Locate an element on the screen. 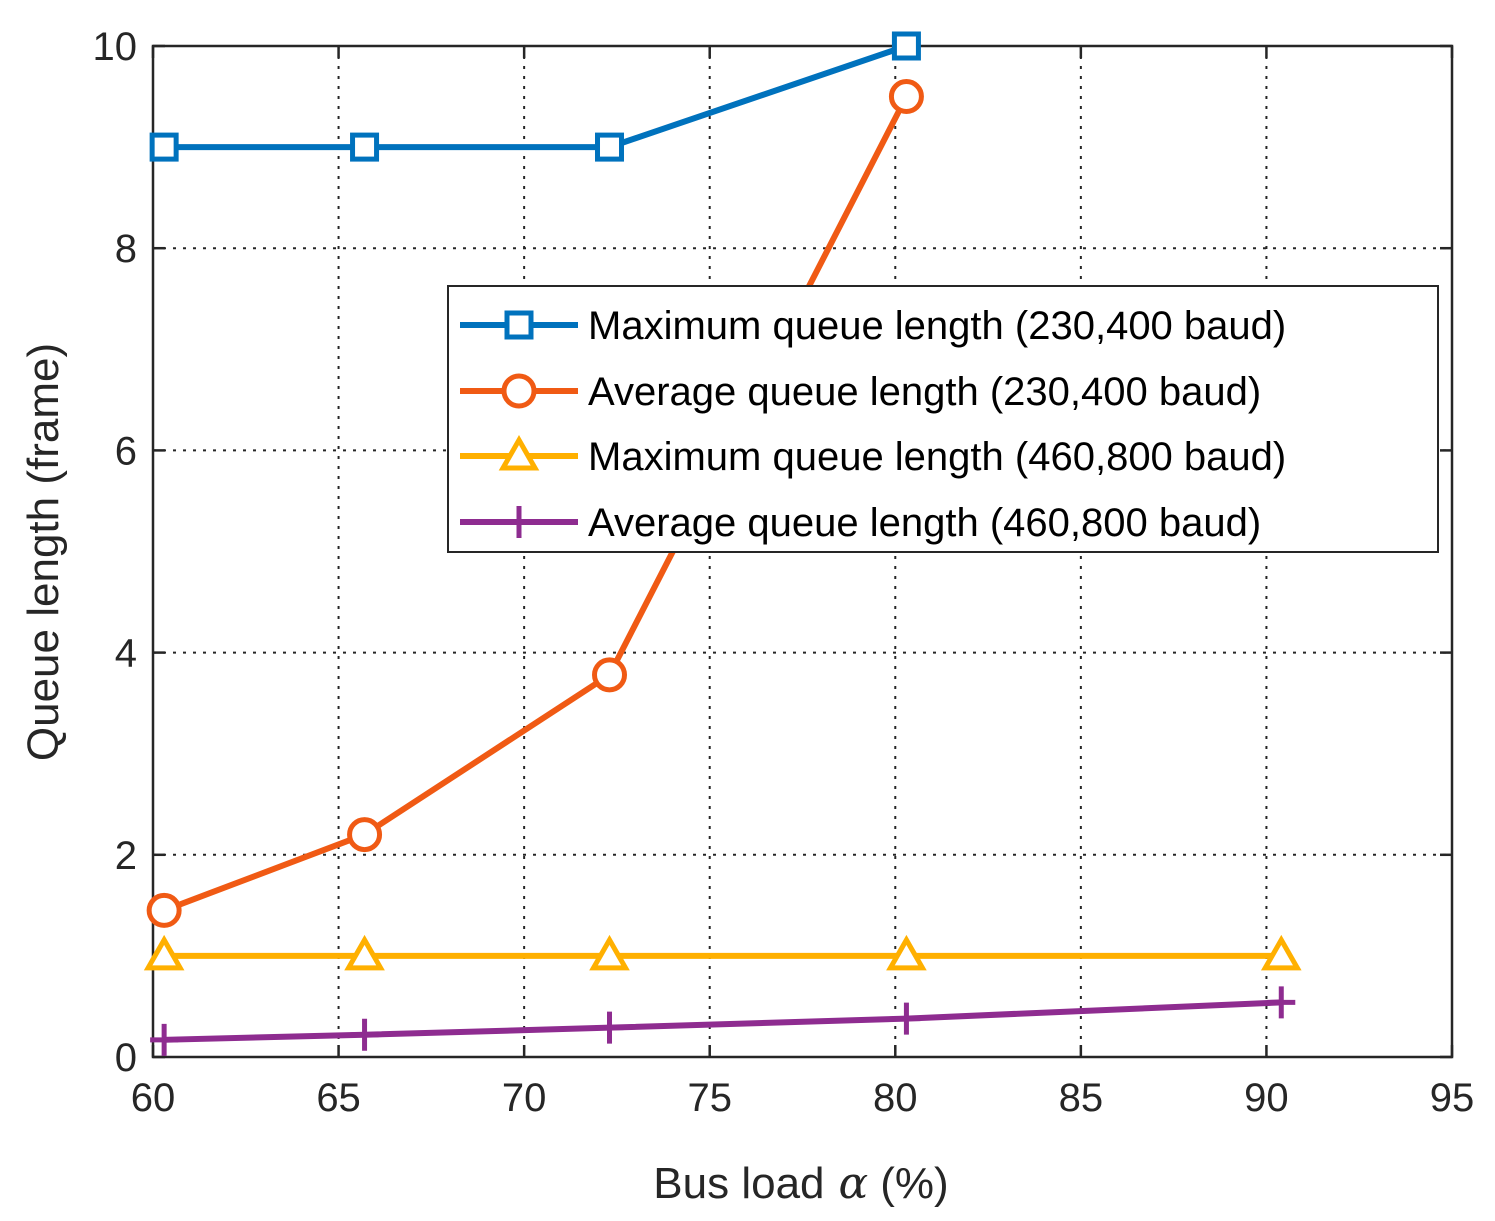 The height and width of the screenshot is (1221, 1495). x-tick-label: 75 is located at coordinates (709, 1098).